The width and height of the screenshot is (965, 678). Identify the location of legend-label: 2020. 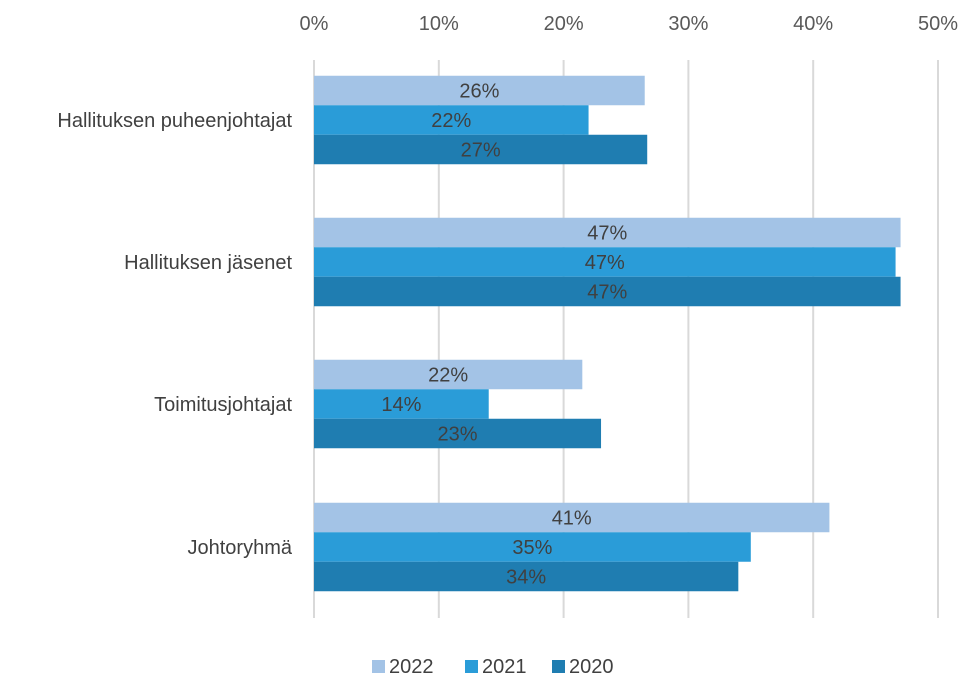
(591, 667).